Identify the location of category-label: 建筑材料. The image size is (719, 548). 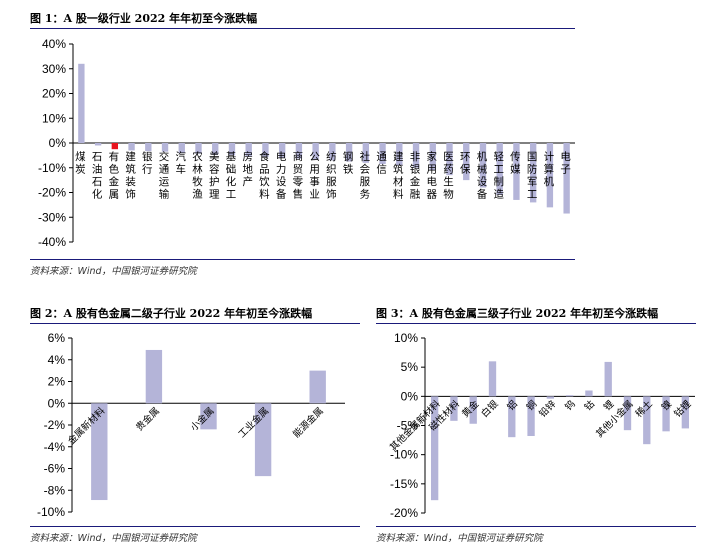
(398, 175).